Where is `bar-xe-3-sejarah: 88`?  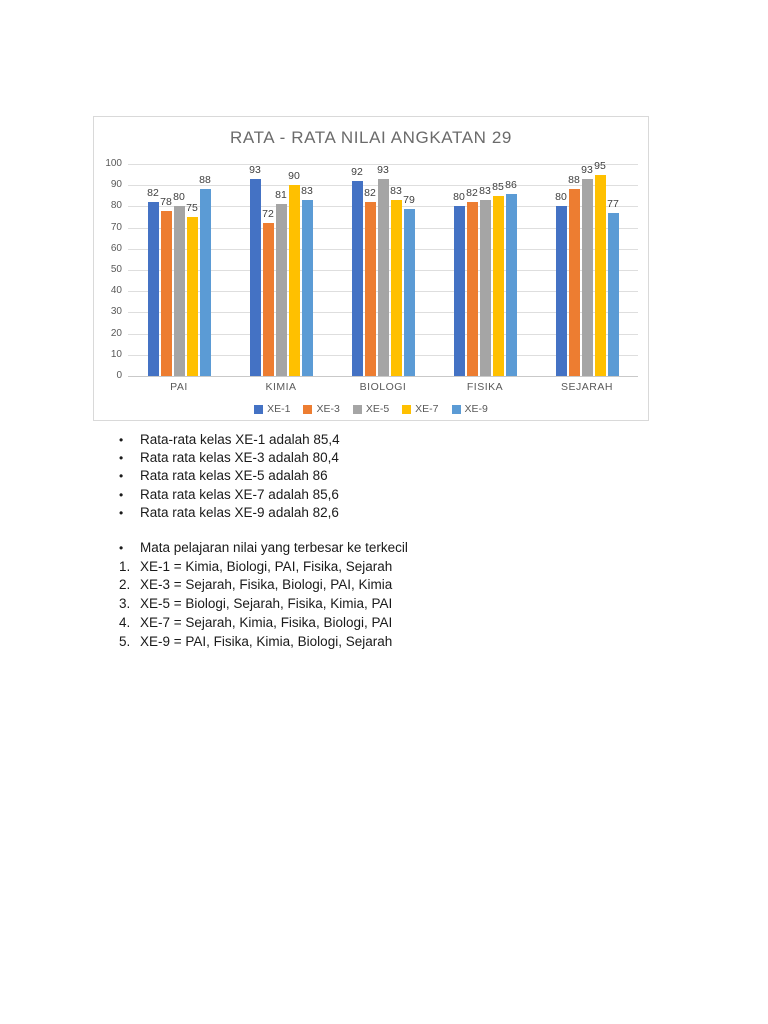
bar-xe-3-sejarah: 88 is located at coordinates (574, 275).